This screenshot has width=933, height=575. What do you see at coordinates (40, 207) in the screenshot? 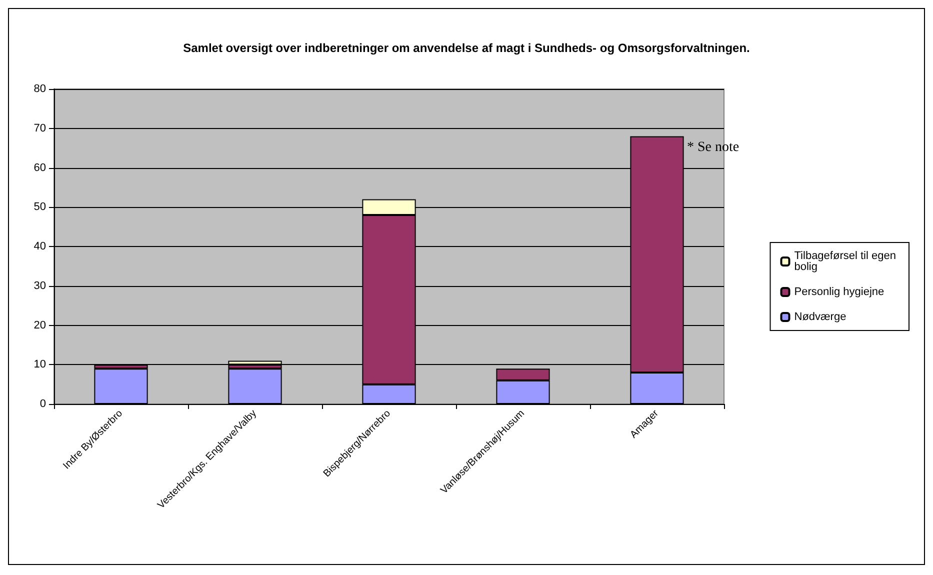
I see `y-tick-label: 50` at bounding box center [40, 207].